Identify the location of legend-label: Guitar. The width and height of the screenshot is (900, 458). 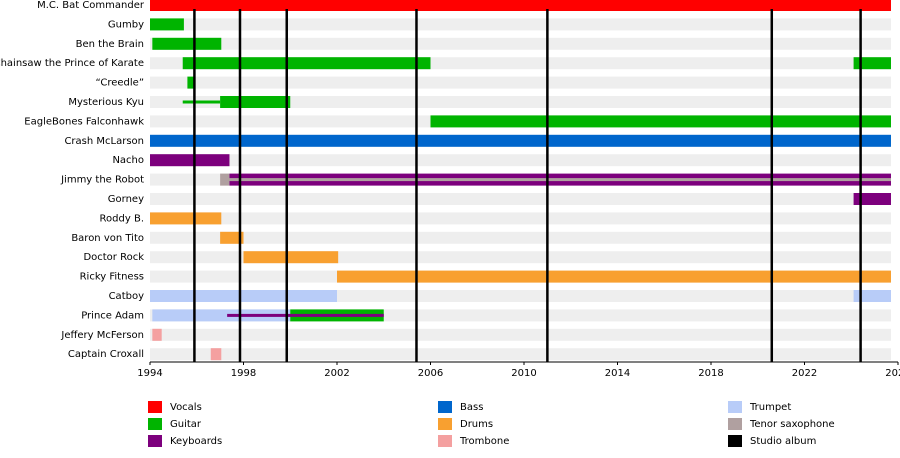
(186, 424).